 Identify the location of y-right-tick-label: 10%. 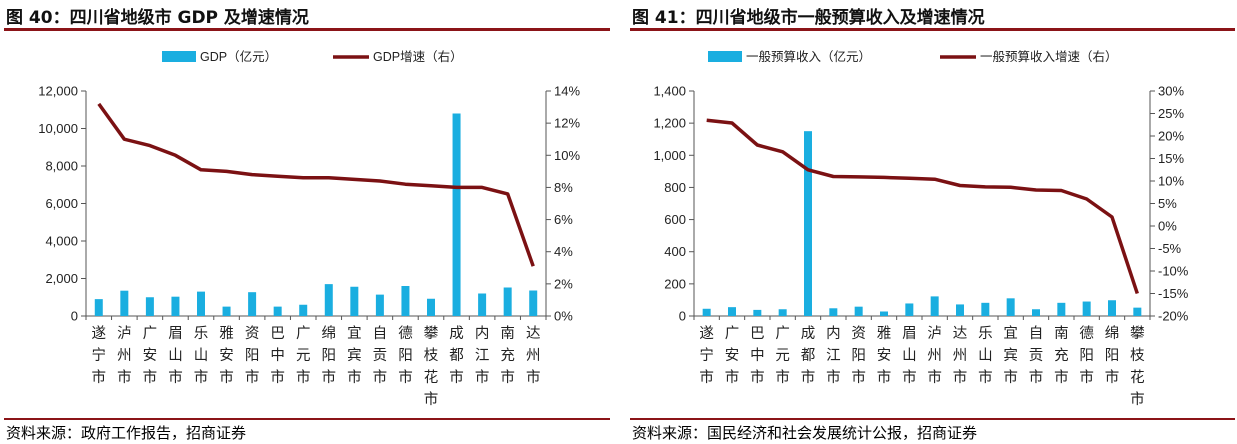
(567, 155).